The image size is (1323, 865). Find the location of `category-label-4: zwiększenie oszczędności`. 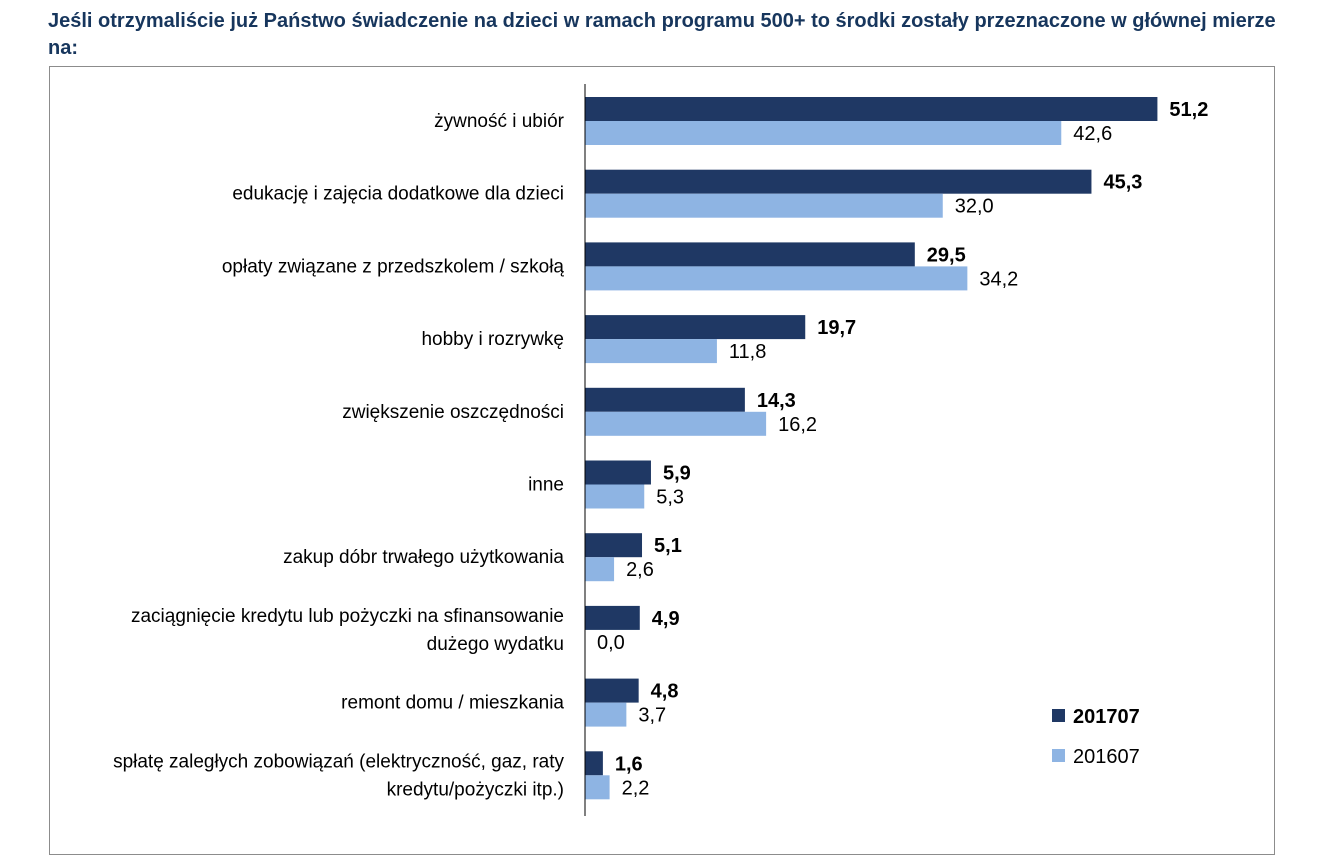

category-label-4: zwiększenie oszczędności is located at coordinates (453, 412).